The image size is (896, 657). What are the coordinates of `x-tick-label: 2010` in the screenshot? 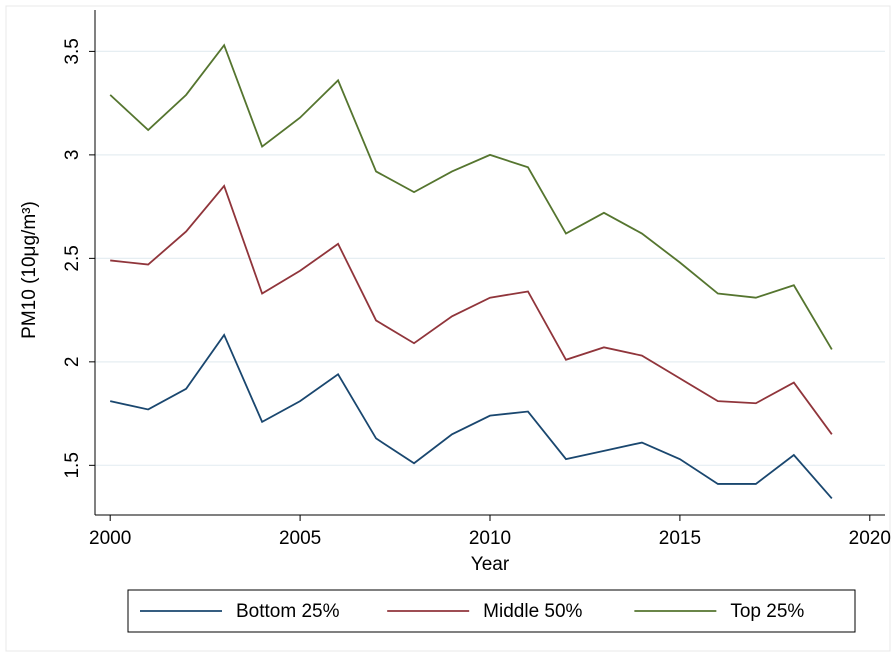 It's located at (490, 538).